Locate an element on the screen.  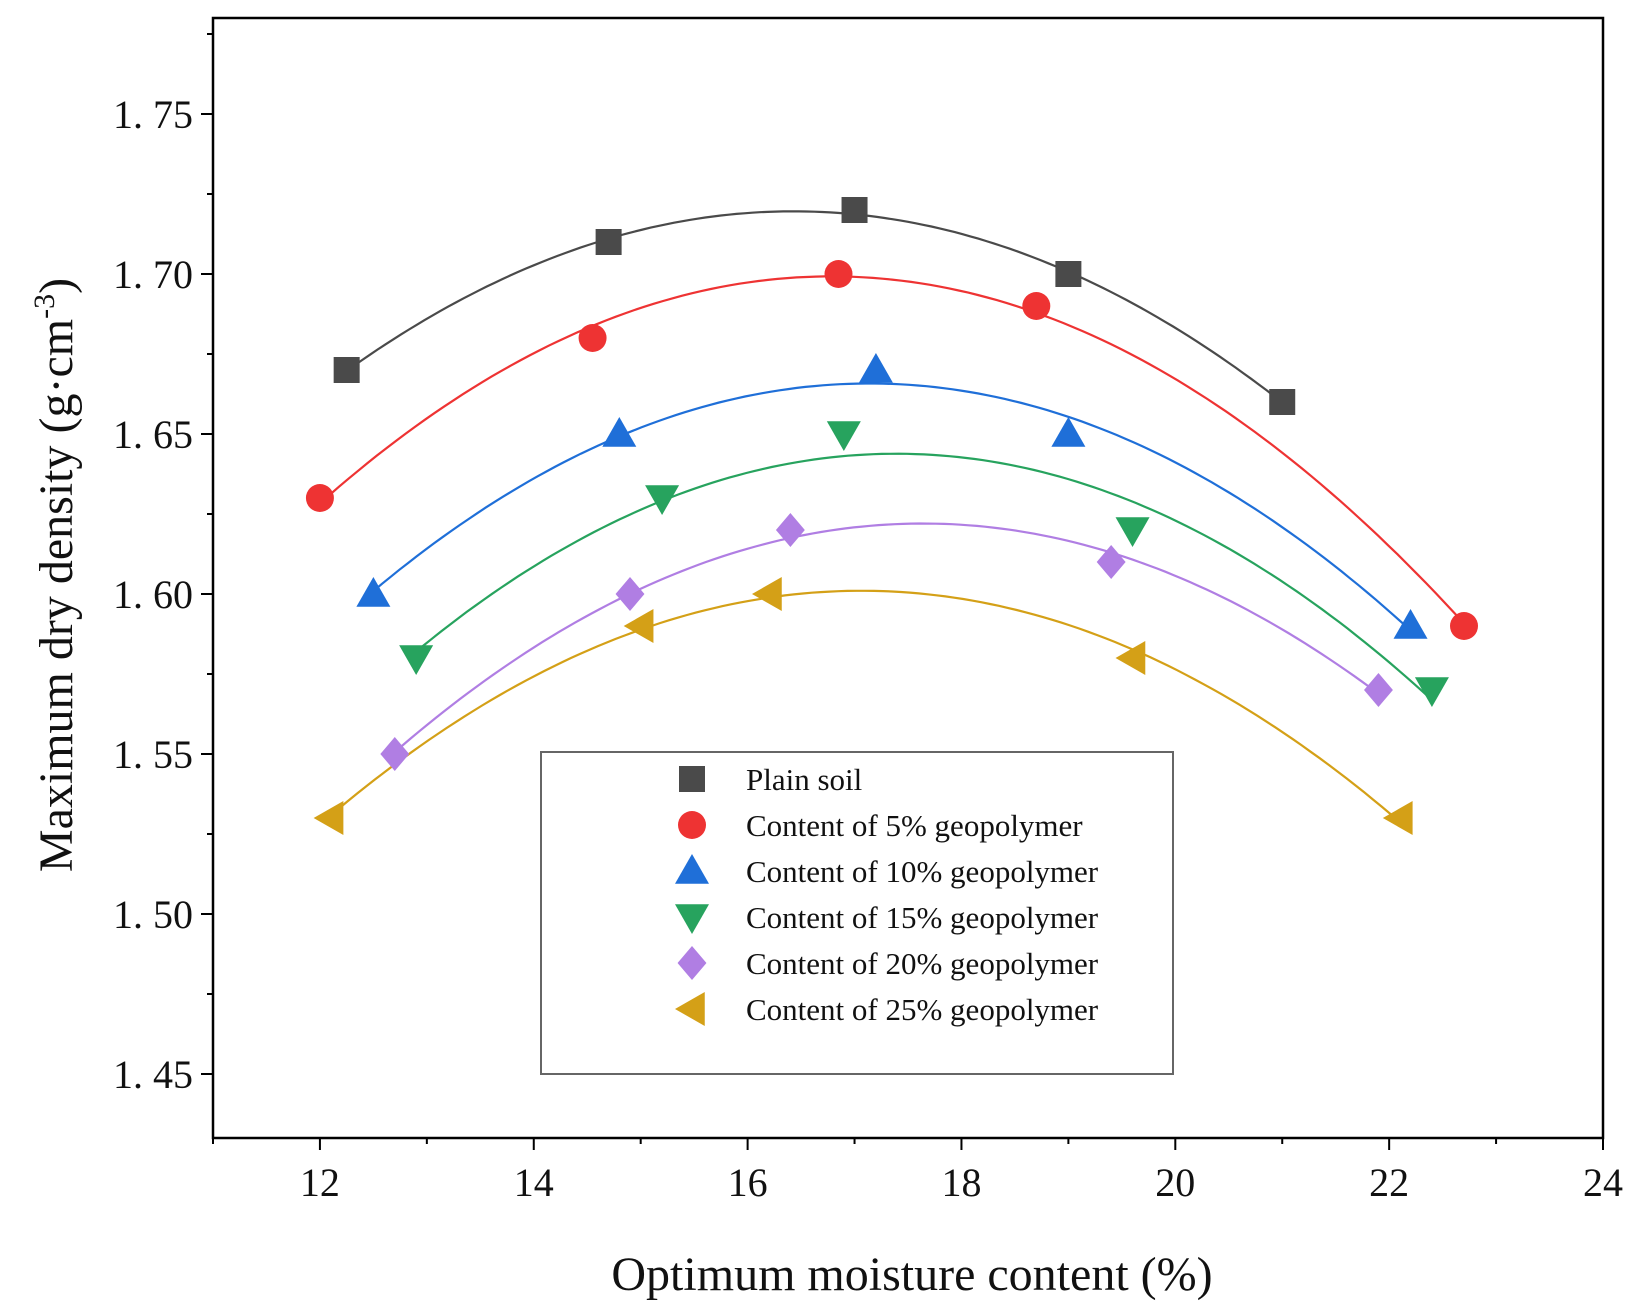
legend-label-1: Plain soil is located at coordinates (804, 779).